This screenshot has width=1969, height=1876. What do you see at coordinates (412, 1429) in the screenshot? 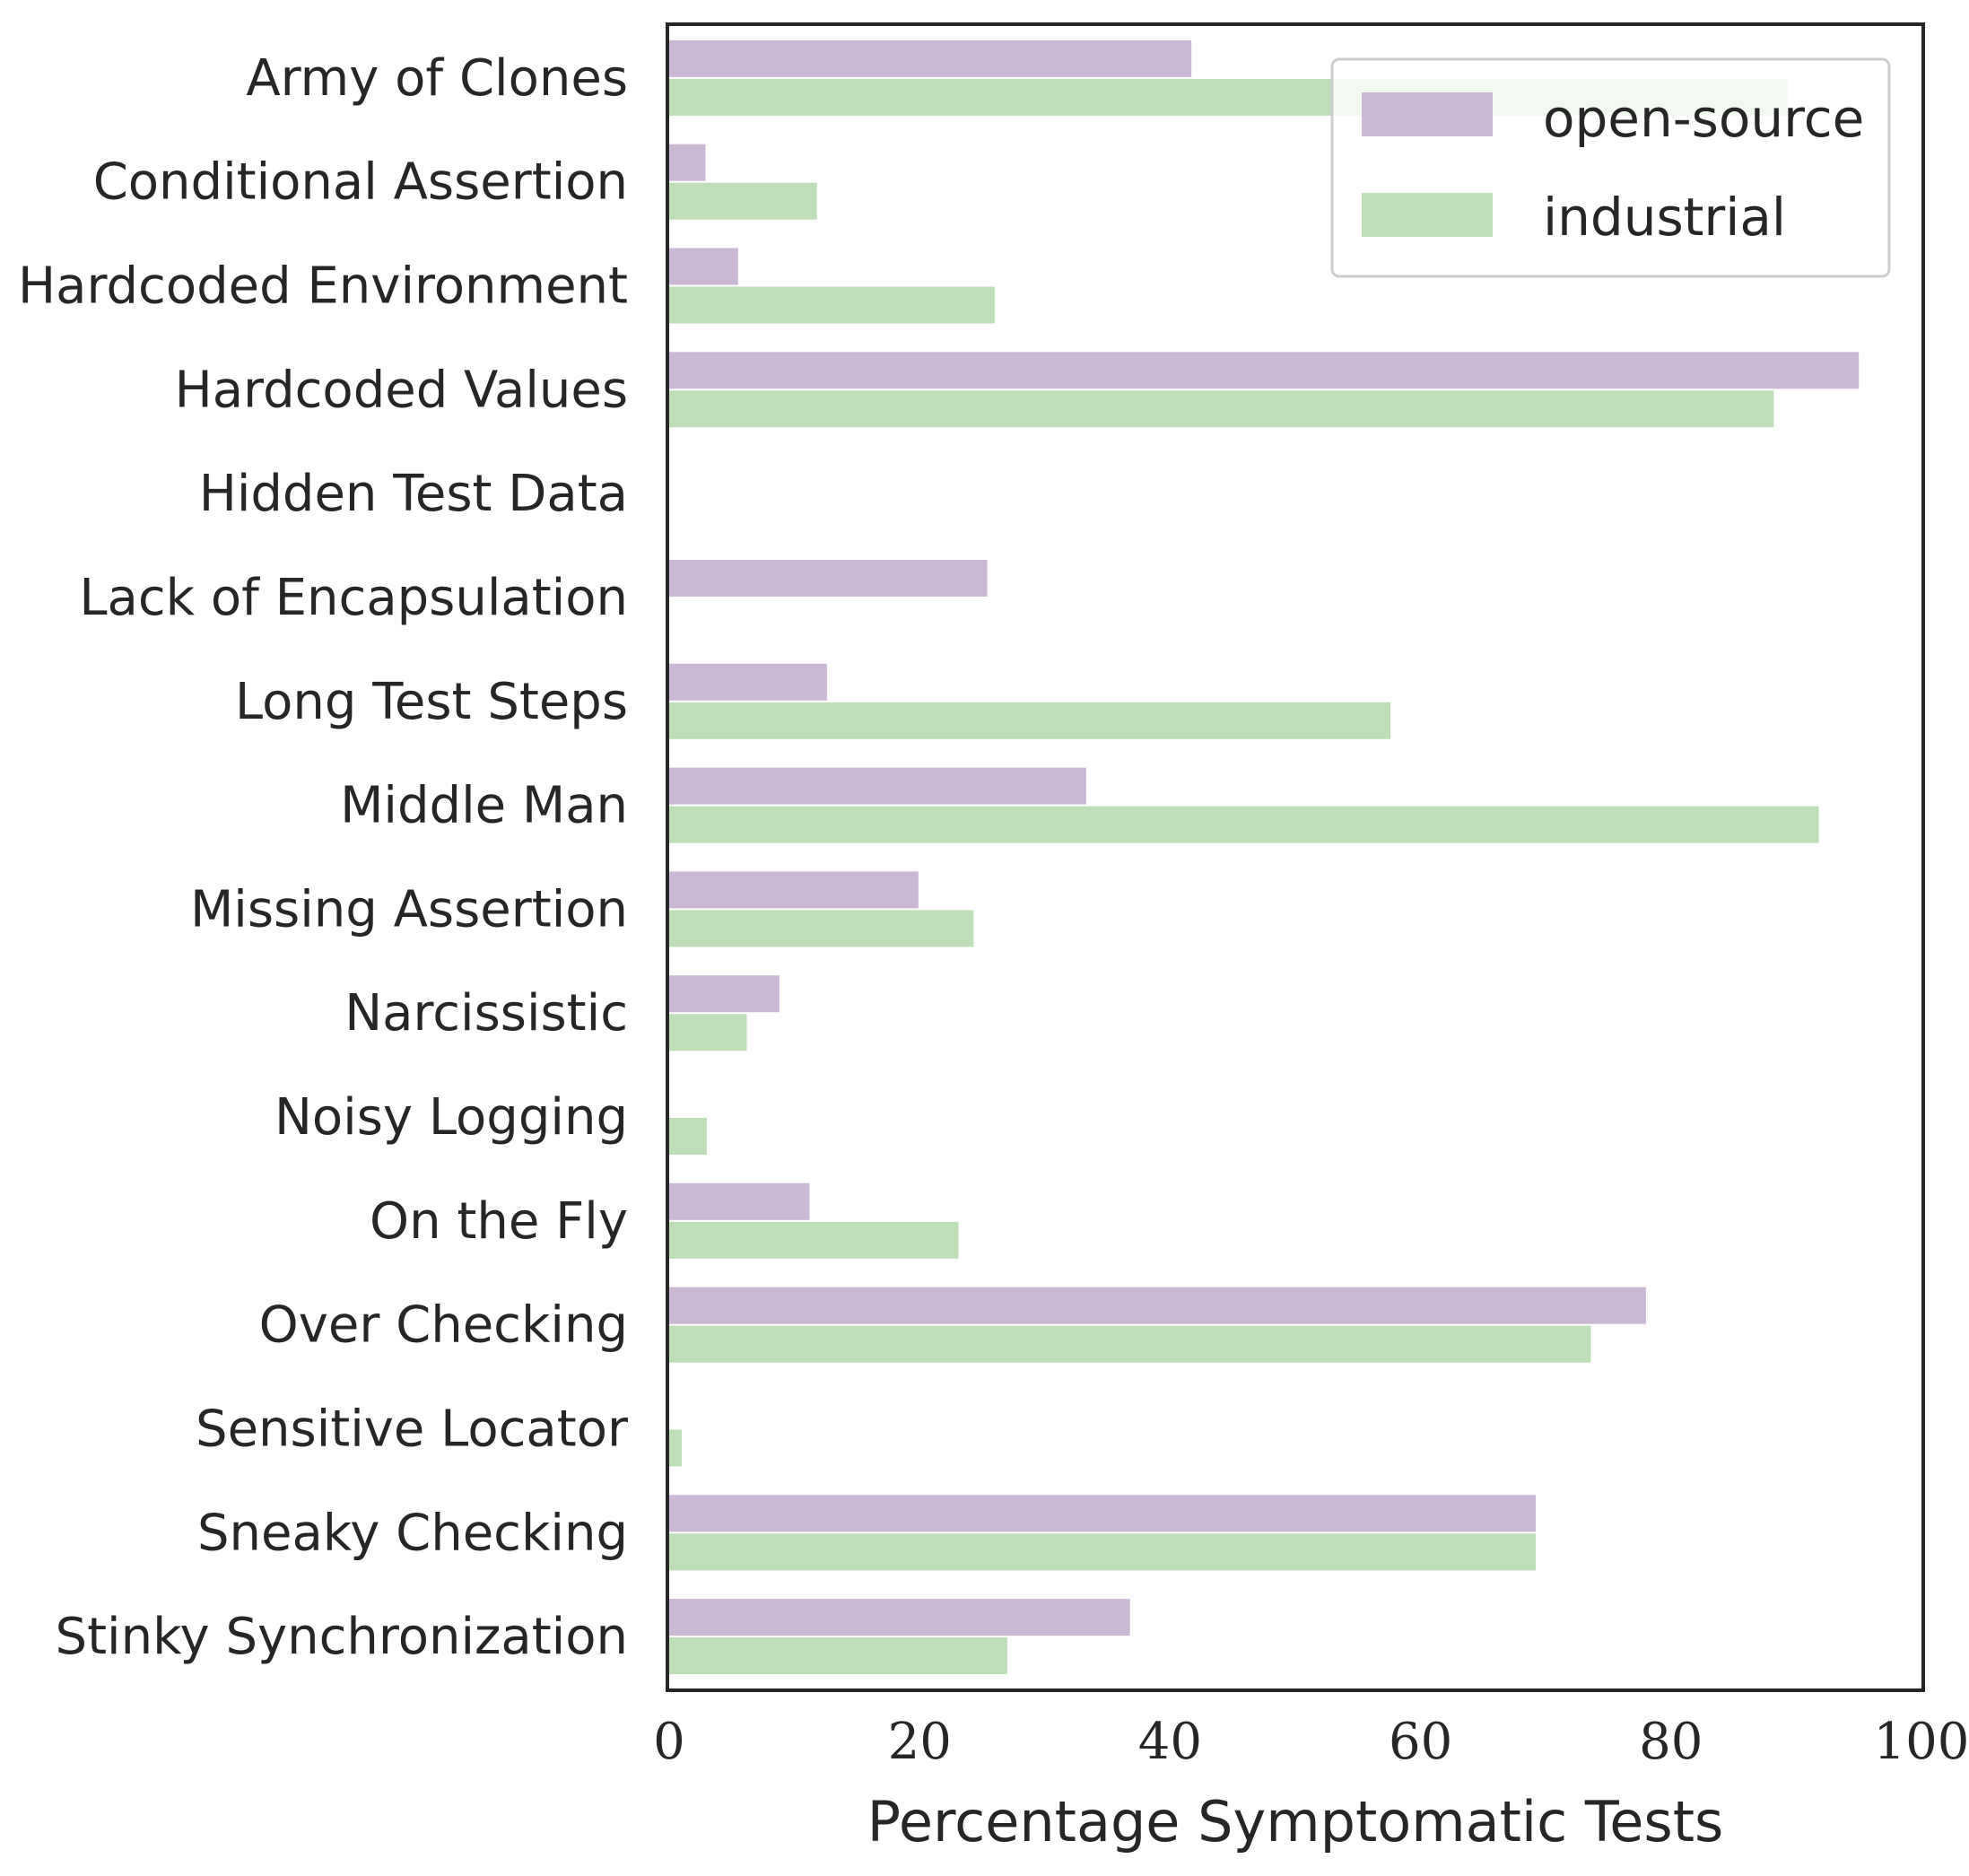
I see `category-label: Sensitive Locator` at bounding box center [412, 1429].